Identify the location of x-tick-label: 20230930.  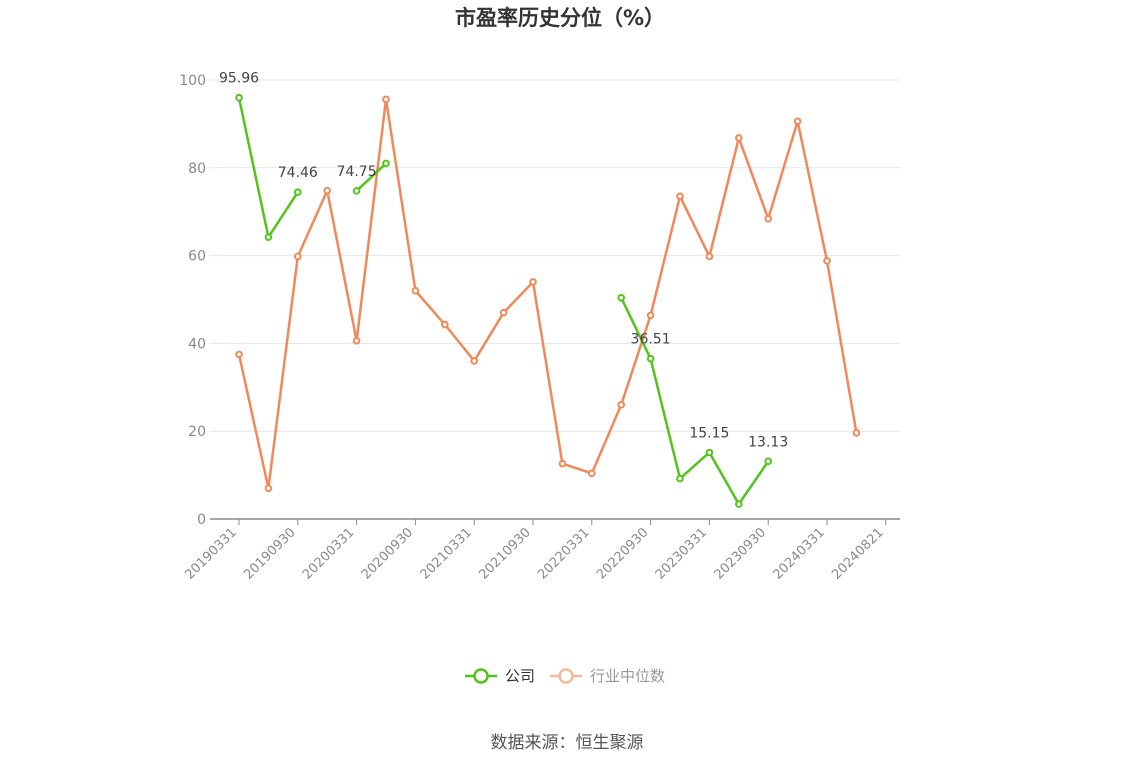
(740, 553).